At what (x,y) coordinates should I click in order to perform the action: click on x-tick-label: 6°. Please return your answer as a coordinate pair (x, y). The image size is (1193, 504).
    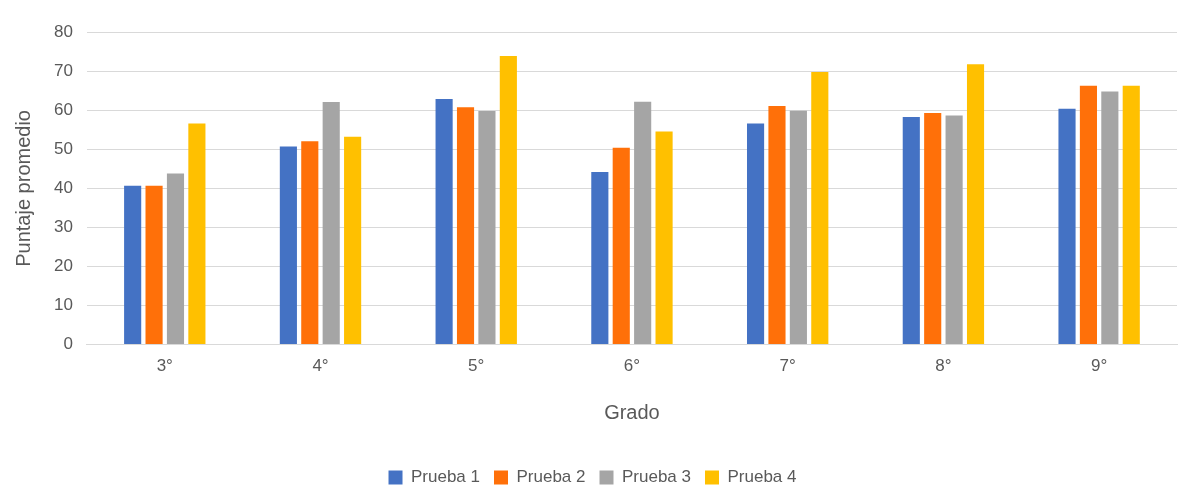
    Looking at the image, I should click on (632, 366).